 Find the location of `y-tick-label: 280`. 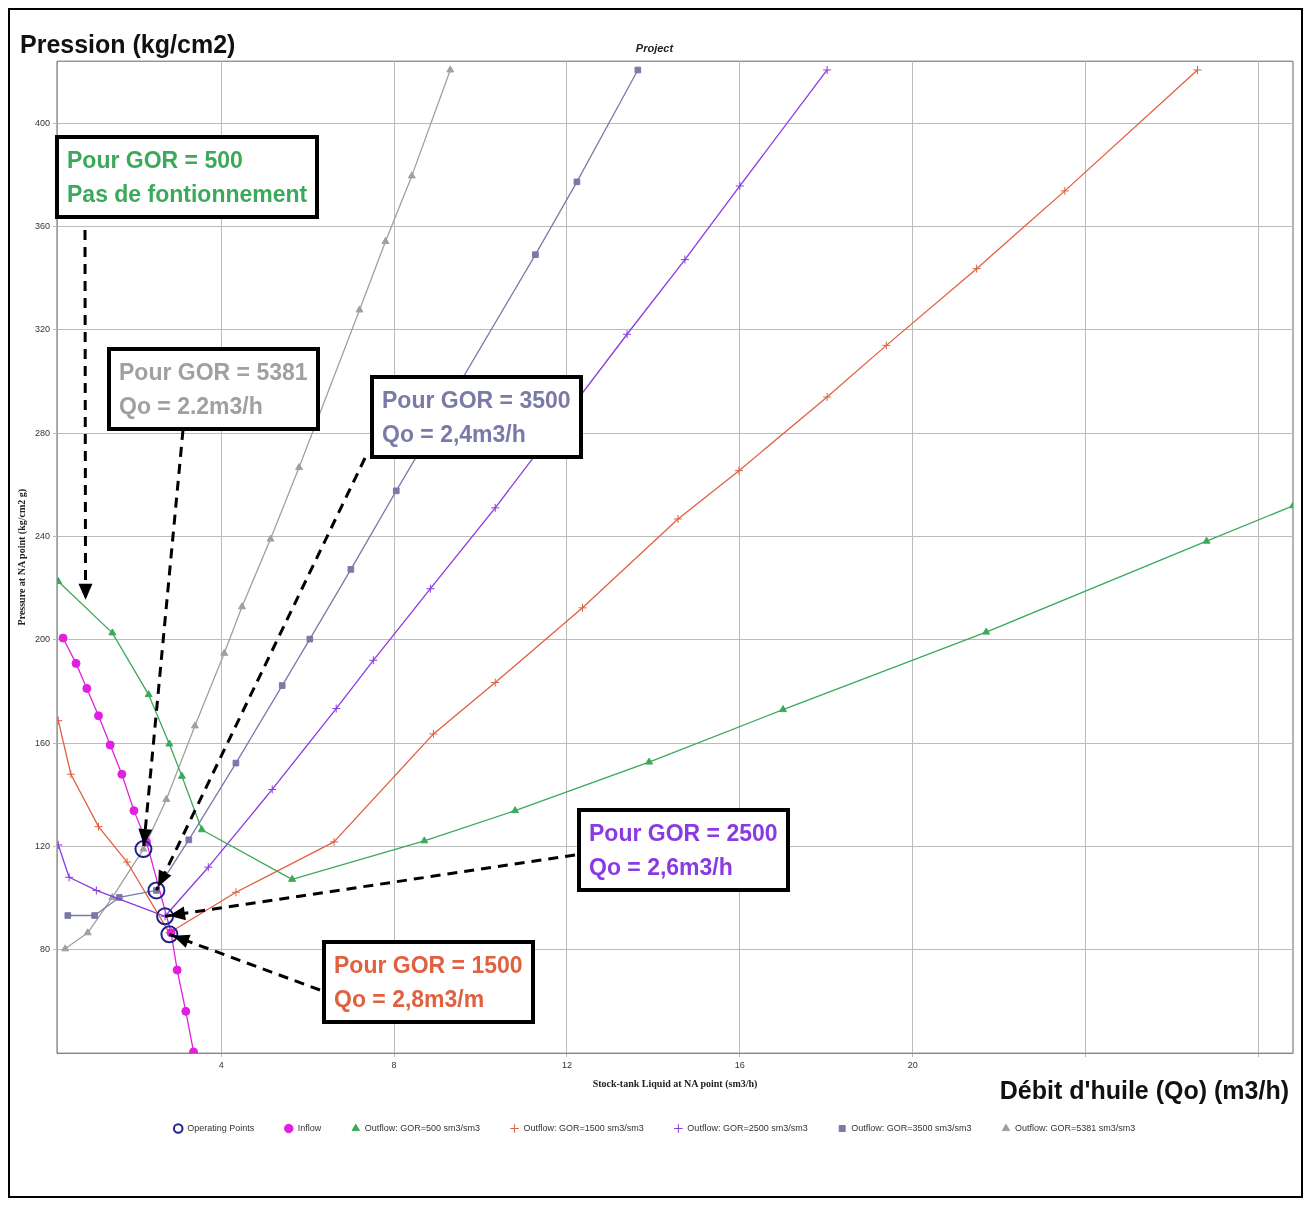

y-tick-label: 280 is located at coordinates (42, 432).